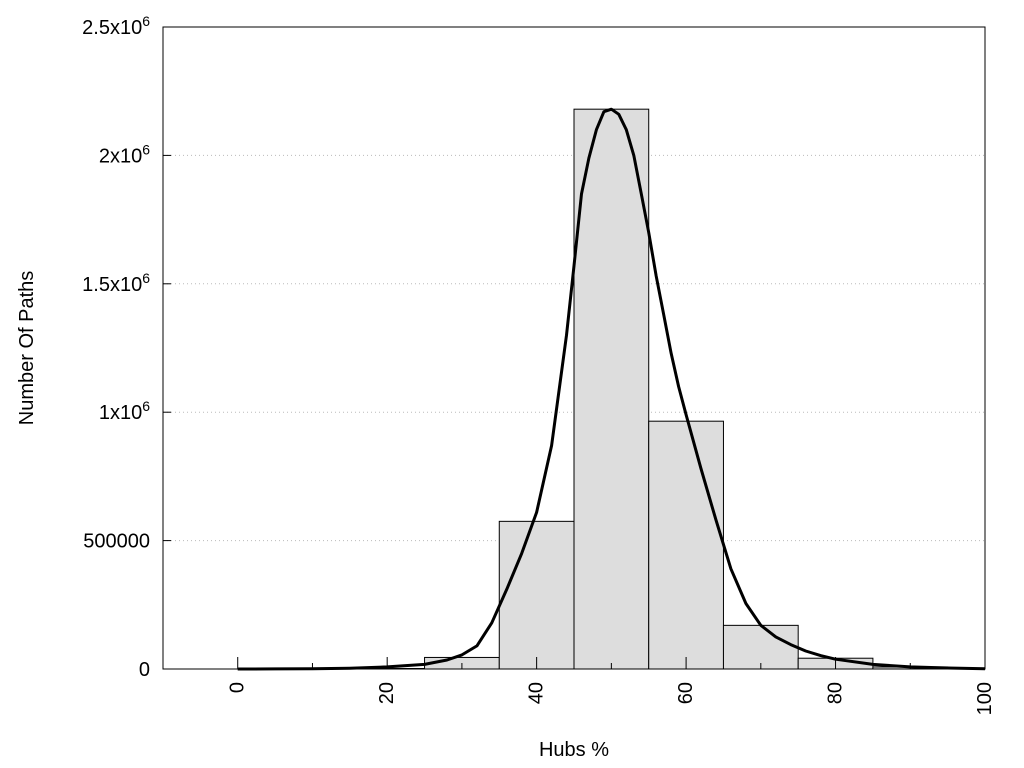 Image resolution: width=1024 pixels, height=768 pixels. I want to click on y-axis-label: Number Of Paths, so click(27, 348).